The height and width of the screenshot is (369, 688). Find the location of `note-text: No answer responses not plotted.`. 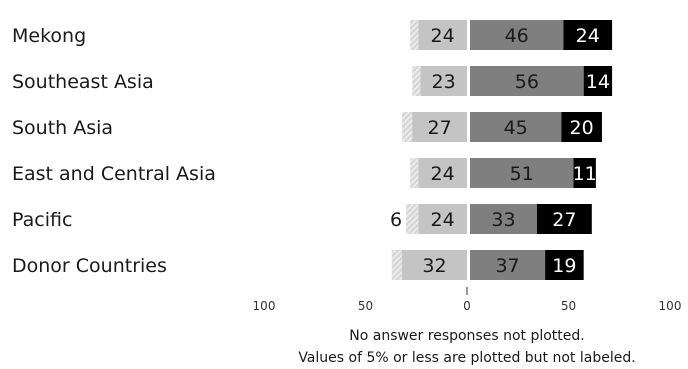

note-text: No answer responses not plotted. is located at coordinates (466, 336).